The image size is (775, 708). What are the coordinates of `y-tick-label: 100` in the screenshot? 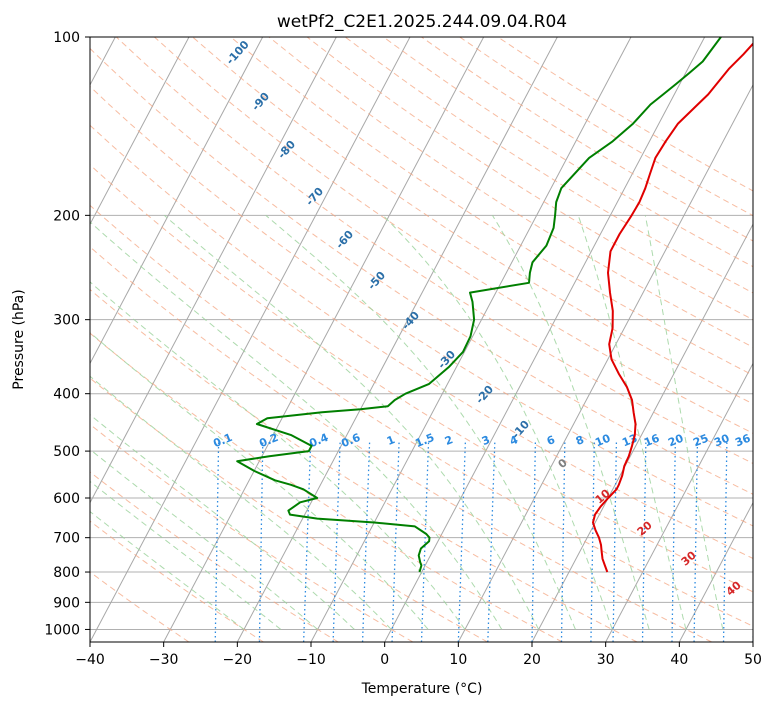 It's located at (66, 38).